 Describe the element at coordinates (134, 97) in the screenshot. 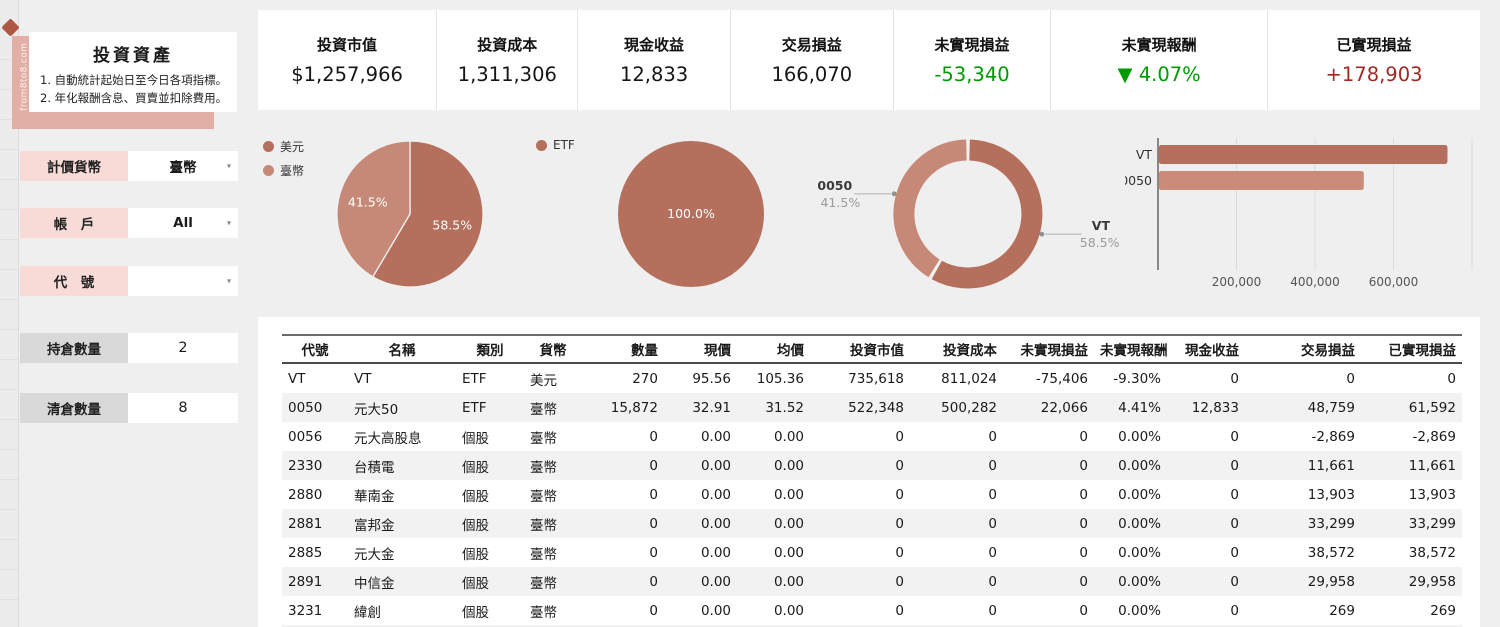

I see `note-line: 2. 年化報酬含息、買賣並扣除費用。` at that location.